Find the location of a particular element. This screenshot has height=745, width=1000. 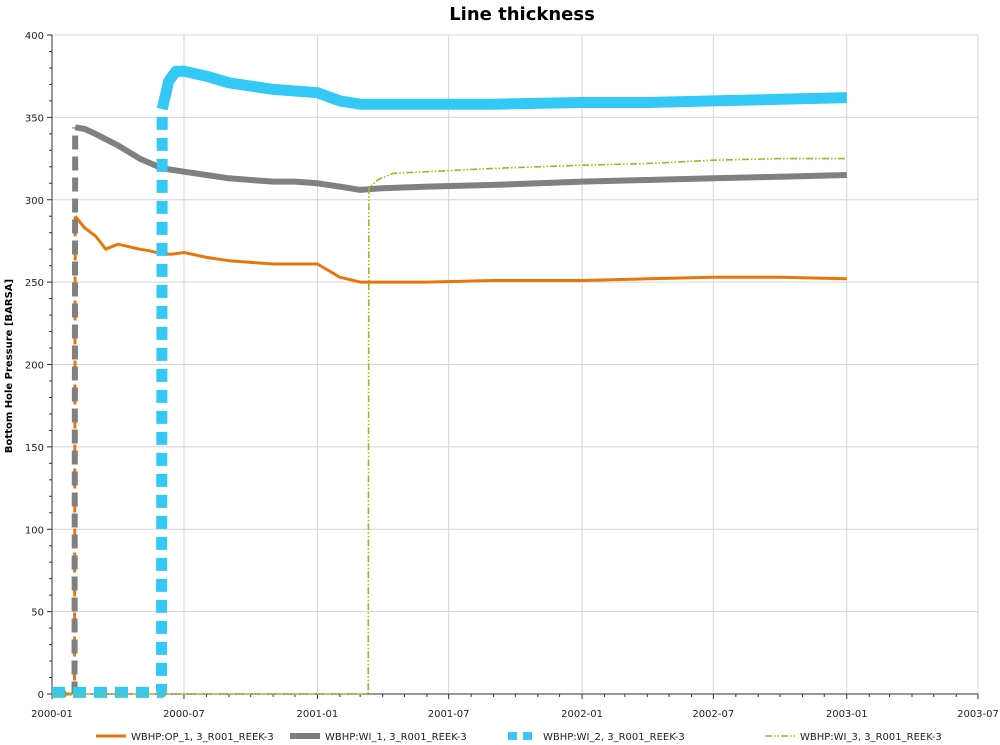

y-tick-label: 50 is located at coordinates (37, 613).